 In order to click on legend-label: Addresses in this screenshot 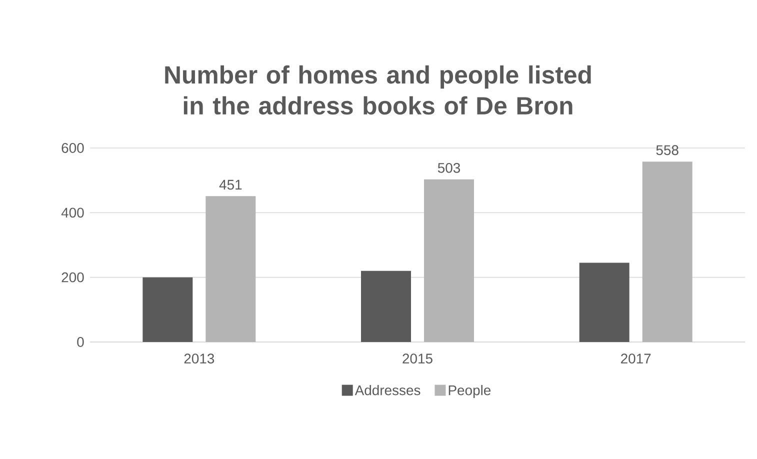, I will do `click(387, 390)`.